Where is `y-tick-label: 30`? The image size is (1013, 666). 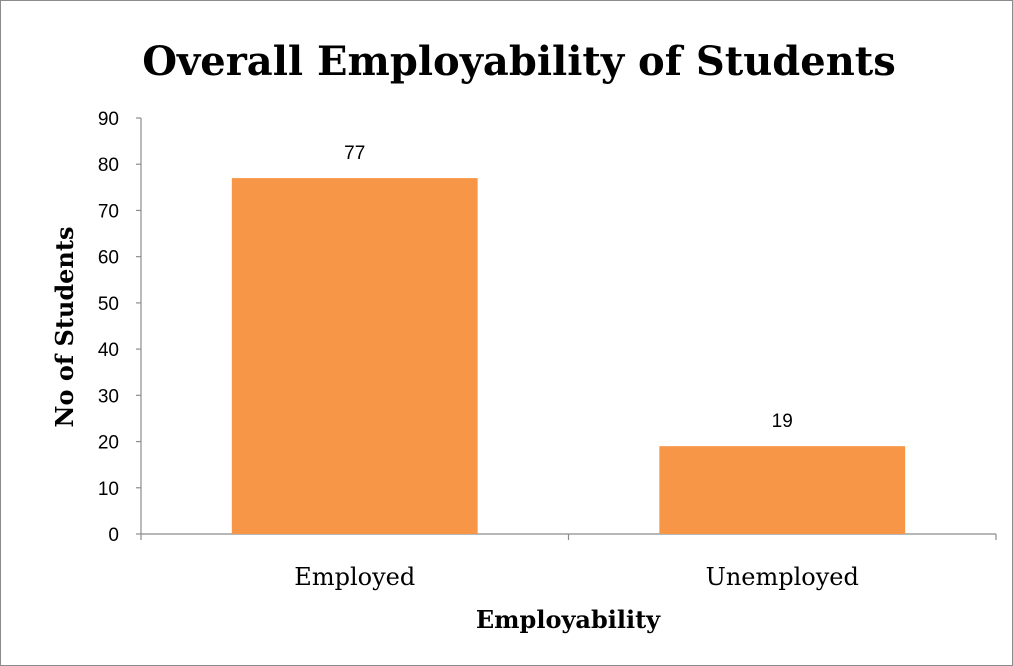
y-tick-label: 30 is located at coordinates (108, 396).